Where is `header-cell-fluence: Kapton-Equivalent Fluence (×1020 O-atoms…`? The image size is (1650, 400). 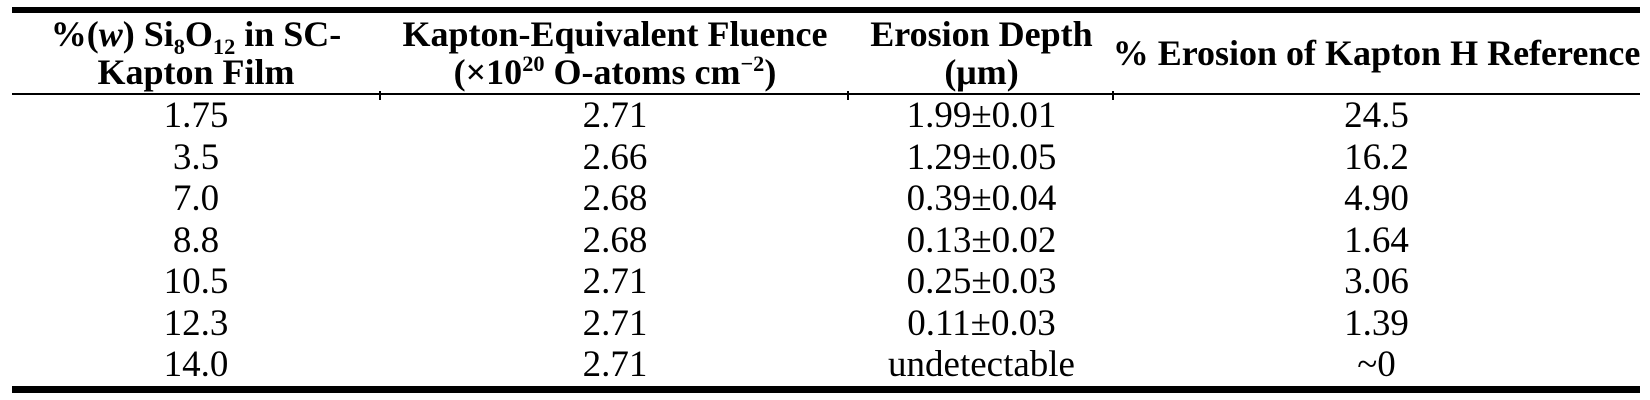
header-cell-fluence: Kapton-Equivalent Fluence (×1020 O-atoms… is located at coordinates (615, 53).